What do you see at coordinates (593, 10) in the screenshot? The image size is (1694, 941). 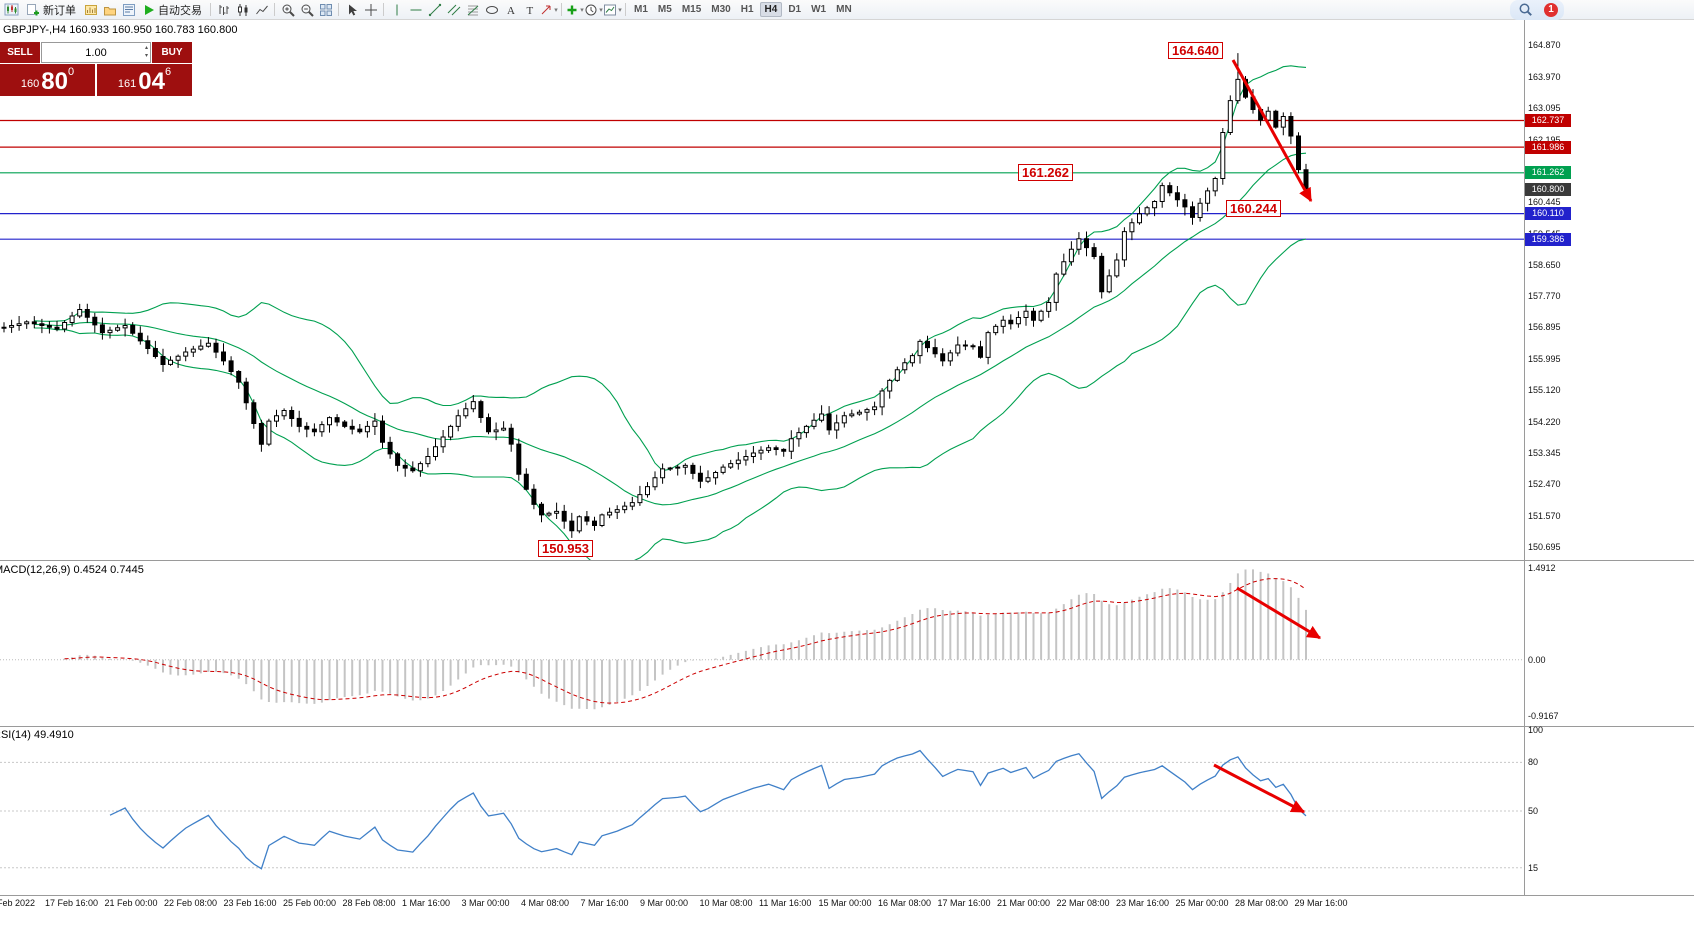 I see `periods-icon: ▾` at bounding box center [593, 10].